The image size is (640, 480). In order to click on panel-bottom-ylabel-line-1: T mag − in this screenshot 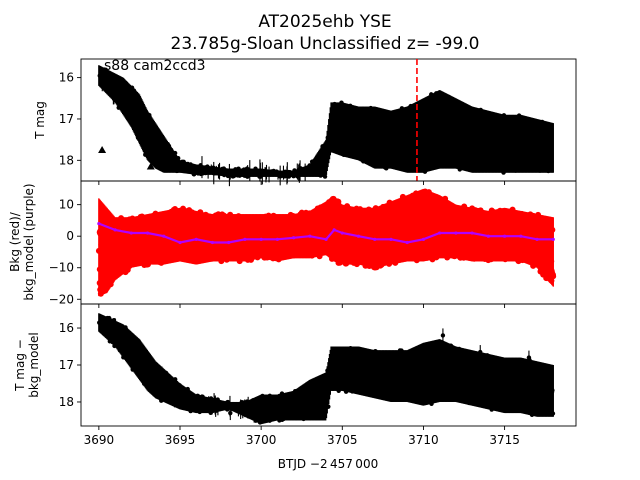, I will do `click(20, 365)`.